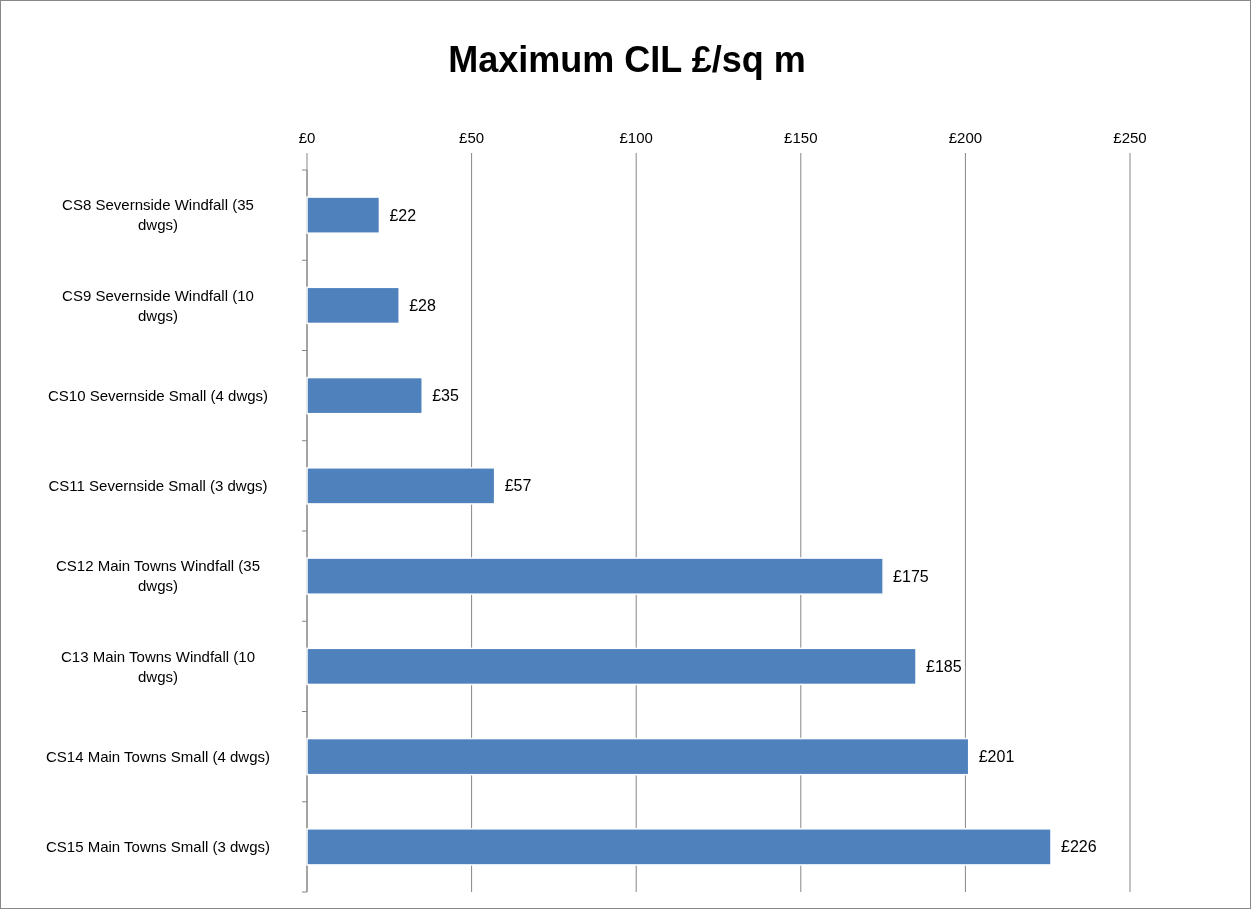  What do you see at coordinates (1078, 847) in the screenshot?
I see `data-label: £226` at bounding box center [1078, 847].